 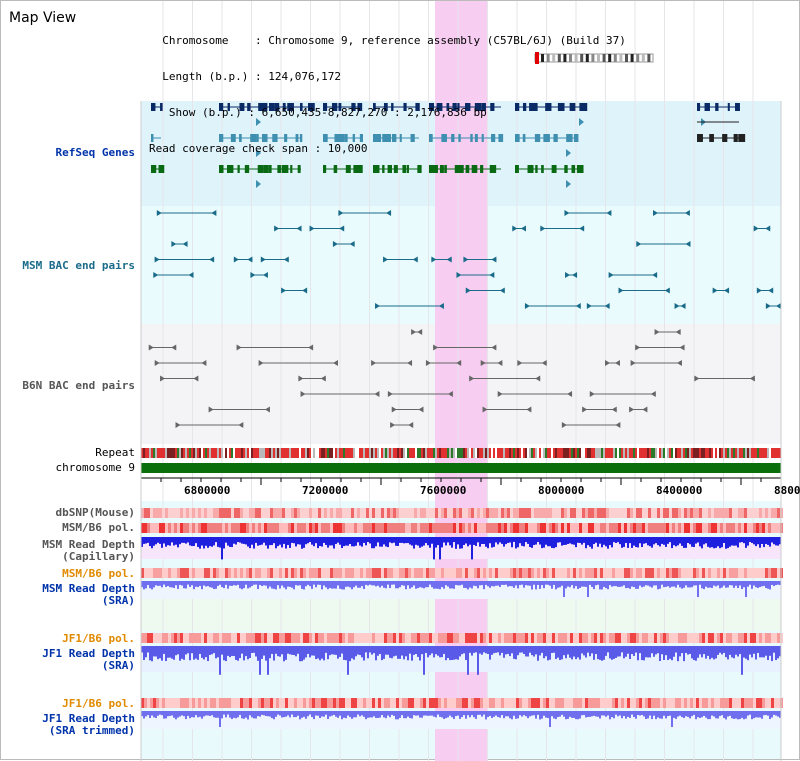 I want to click on track-label-jf1-b6-pol-2: JF1/B6 pol., so click(x=98, y=703).